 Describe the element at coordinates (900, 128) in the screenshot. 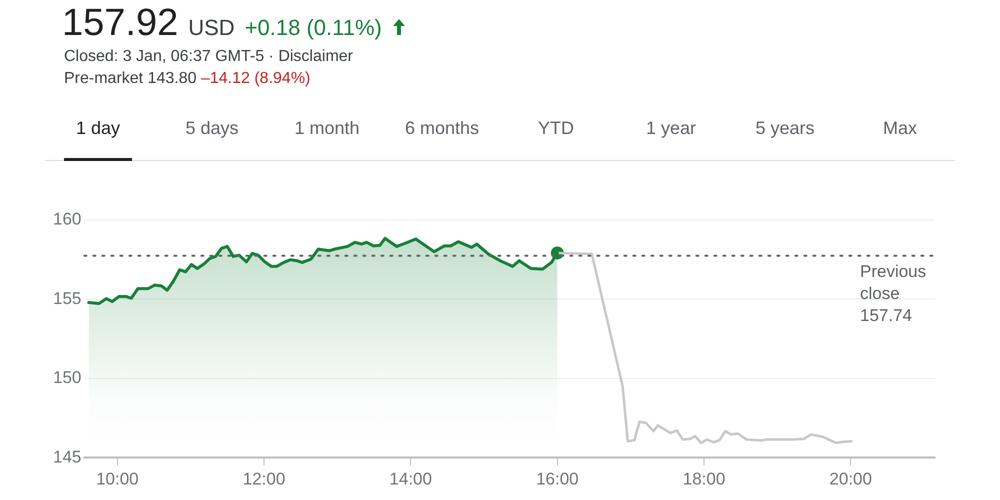

I see `text: Max` at that location.